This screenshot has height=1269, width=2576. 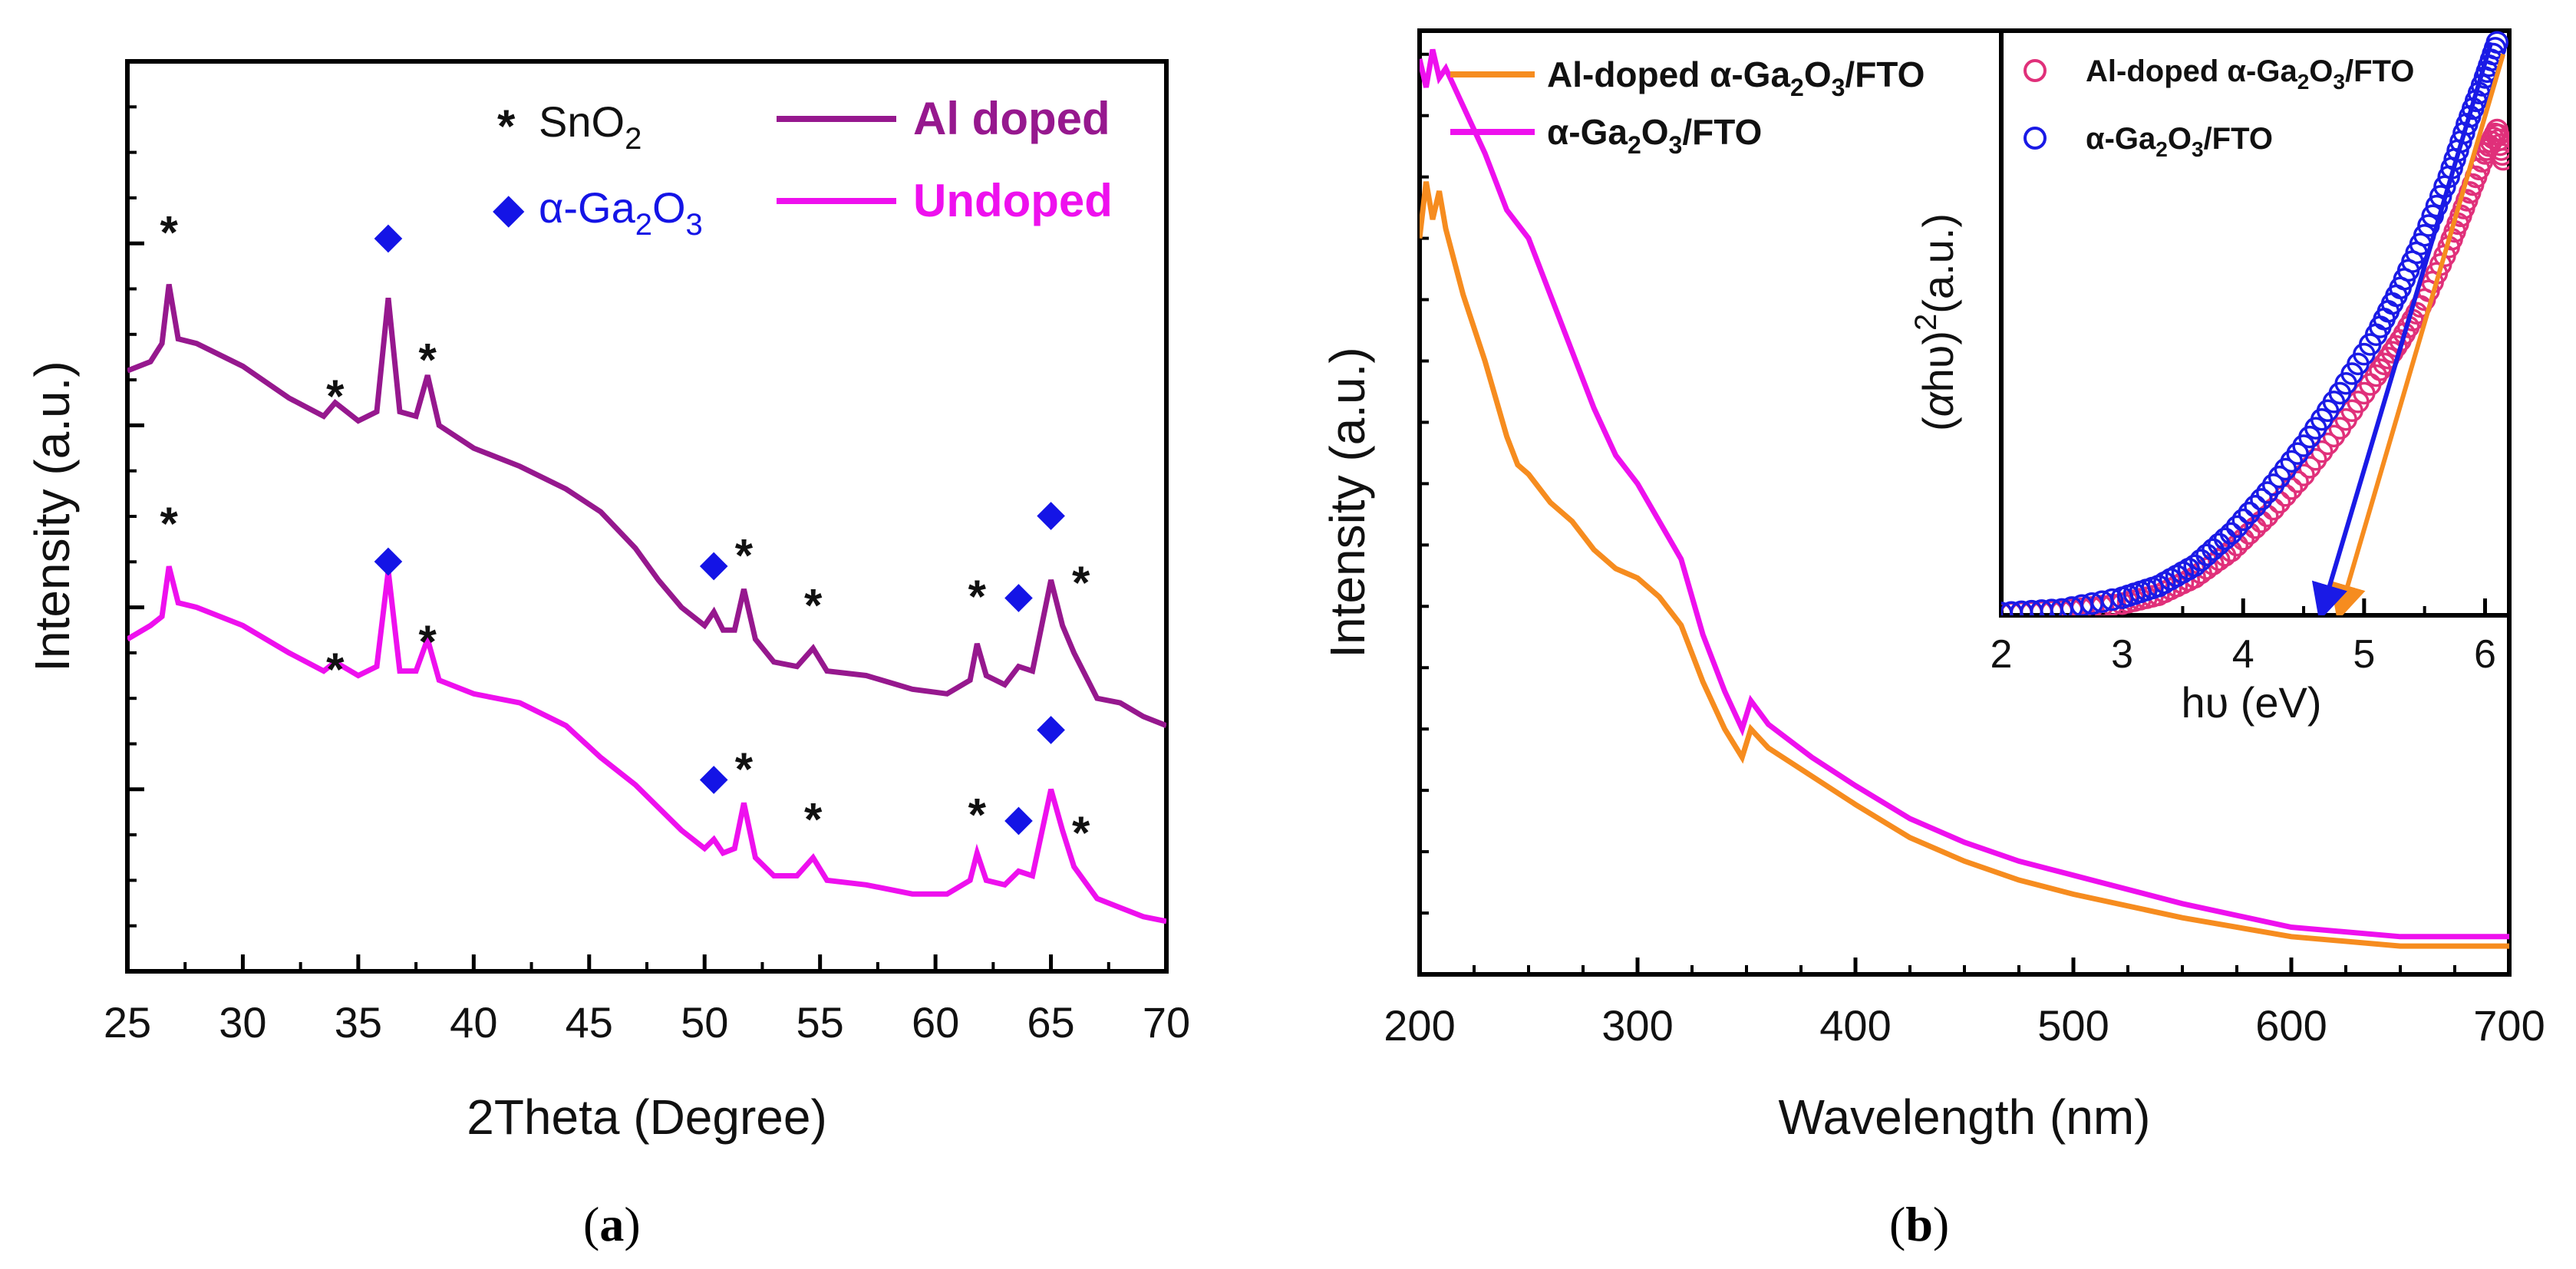 I want to click on inset-legend: Al-doped α-Ga2O3/FTO α-Ga2O3/FTO, so click(x=2219, y=108).